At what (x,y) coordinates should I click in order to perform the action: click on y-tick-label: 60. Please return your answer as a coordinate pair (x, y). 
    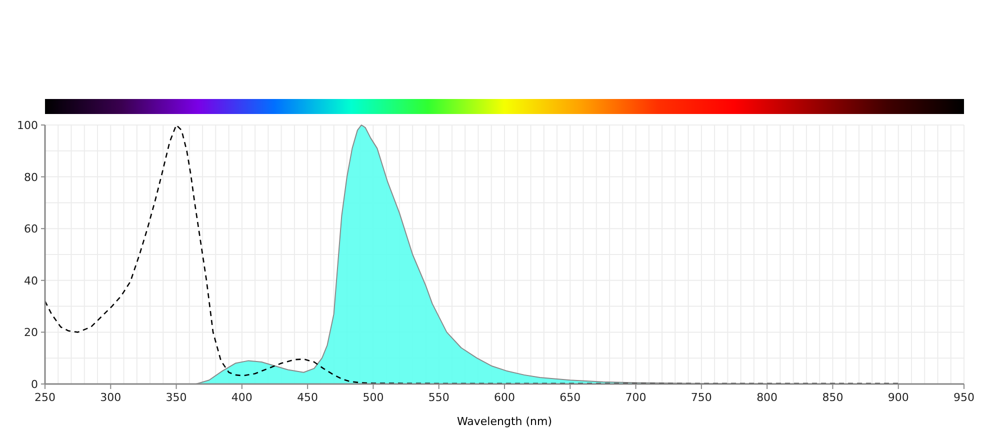
    Looking at the image, I should click on (31, 229).